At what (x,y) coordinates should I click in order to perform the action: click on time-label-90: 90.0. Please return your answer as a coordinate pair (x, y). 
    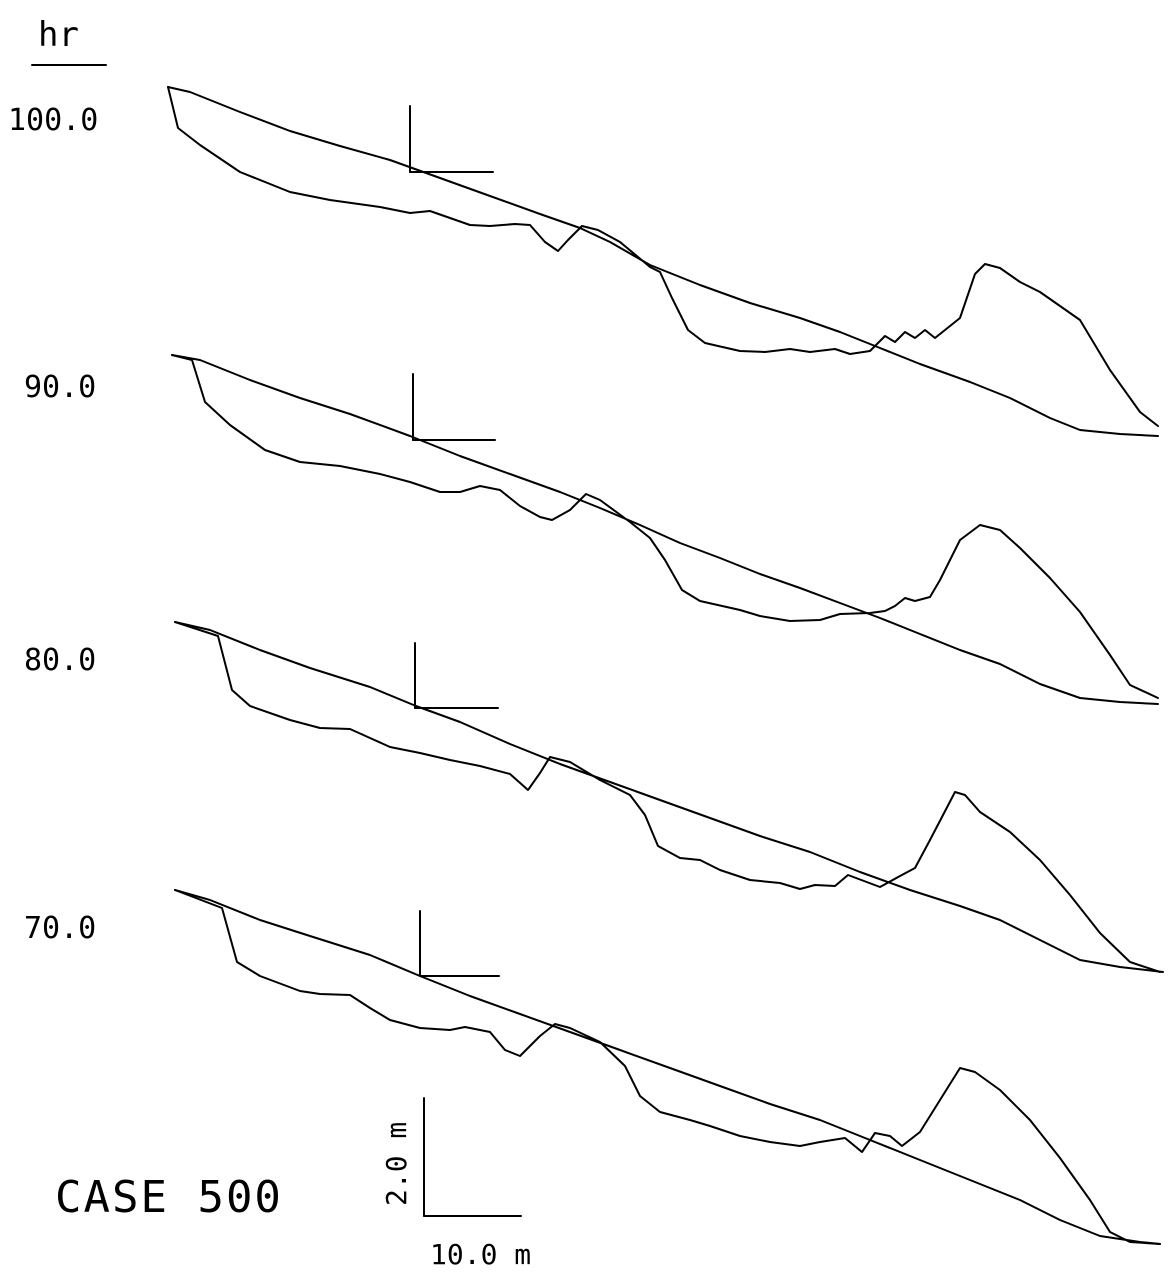
    Looking at the image, I should click on (60, 387).